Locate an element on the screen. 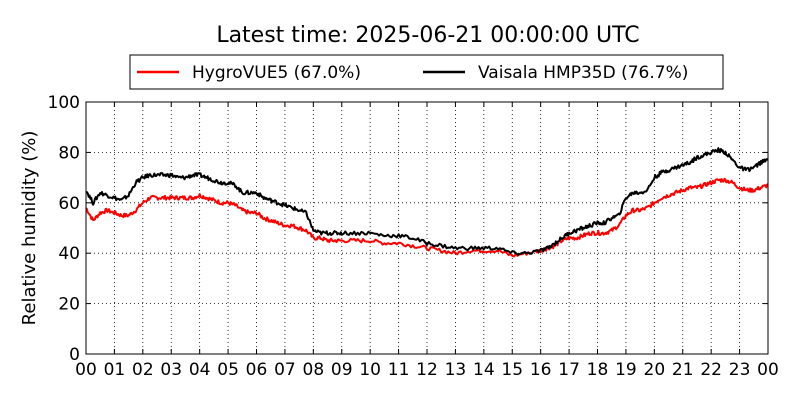  legend: HygroVUE5 (67.0%) Vaisala HMP35D (76.7%) is located at coordinates (426, 72).